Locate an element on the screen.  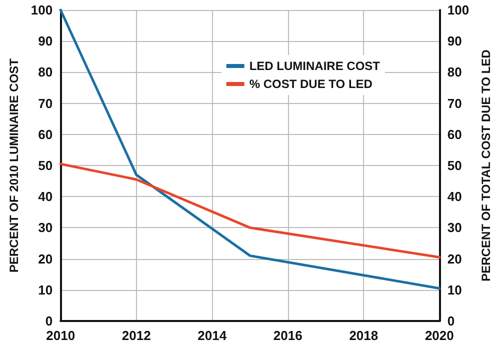
y-tick-label: 100 is located at coordinates (41, 10).